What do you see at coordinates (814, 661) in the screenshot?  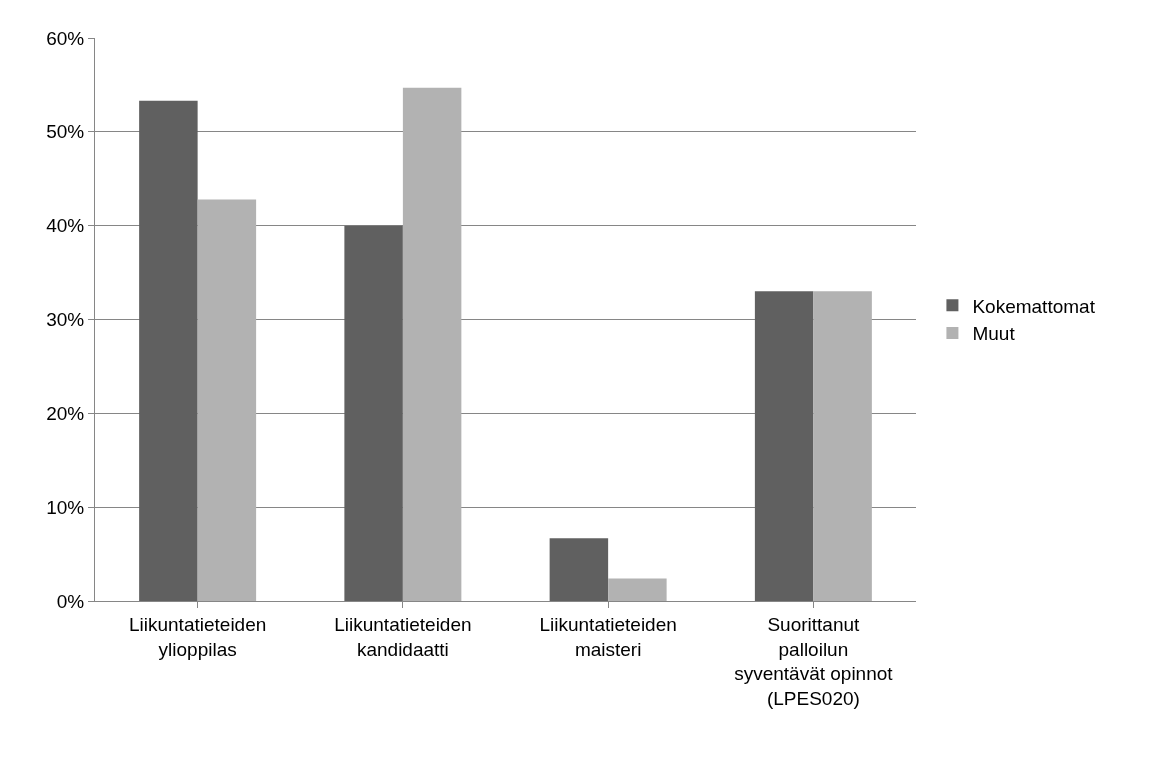 I see `x-tick-label: Suorittanut palloilun syventävät opinnot (LPES020)` at bounding box center [814, 661].